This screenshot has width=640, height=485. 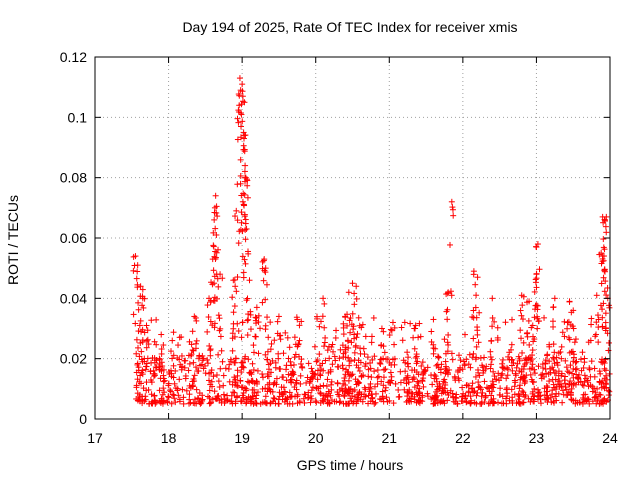 What do you see at coordinates (83, 419) in the screenshot?
I see `y-tick-label: 0` at bounding box center [83, 419].